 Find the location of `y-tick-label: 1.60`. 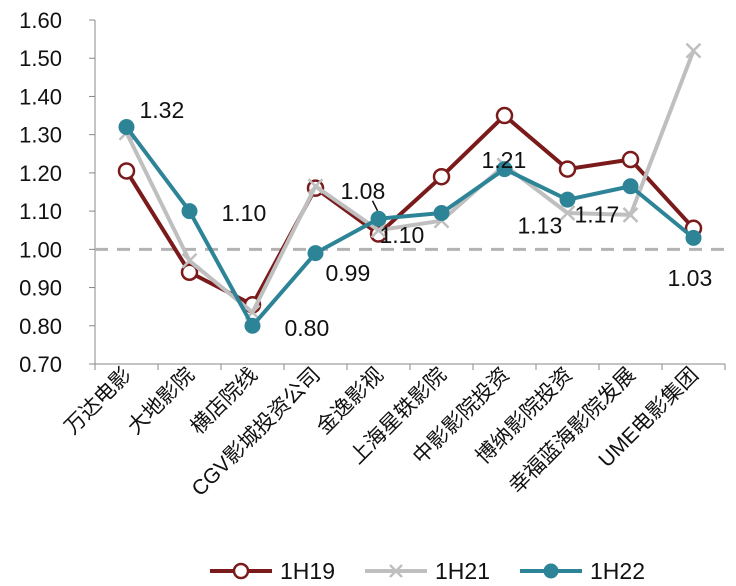

y-tick-label: 1.60 is located at coordinates (40, 20).